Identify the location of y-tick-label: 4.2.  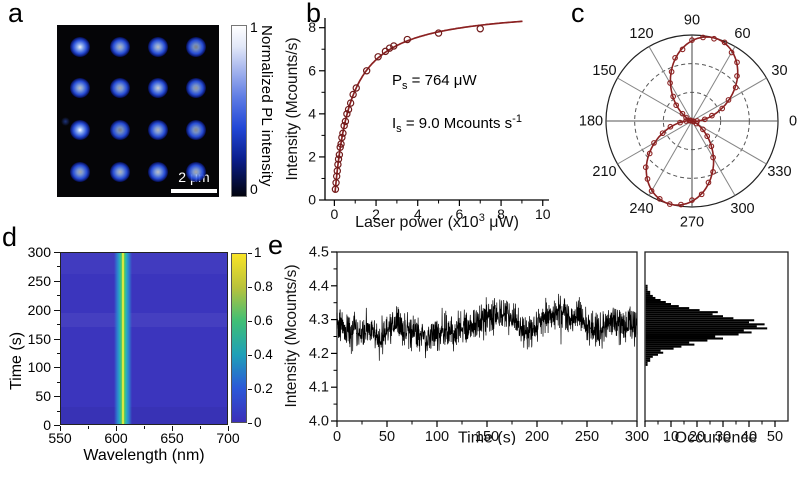
(319, 354).